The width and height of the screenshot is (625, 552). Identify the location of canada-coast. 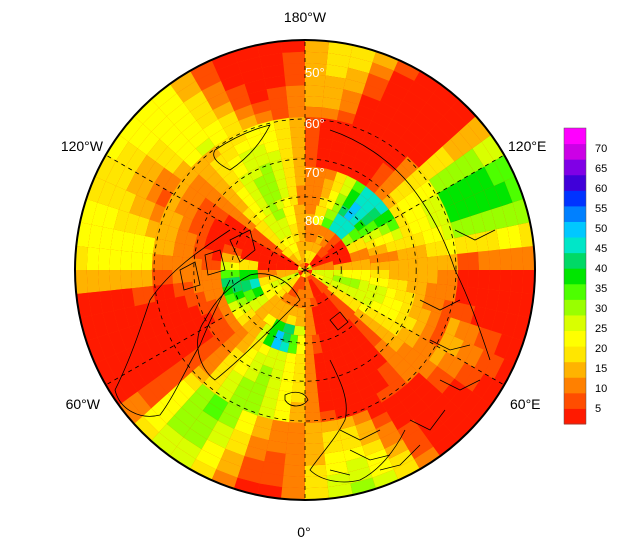
(172, 323).